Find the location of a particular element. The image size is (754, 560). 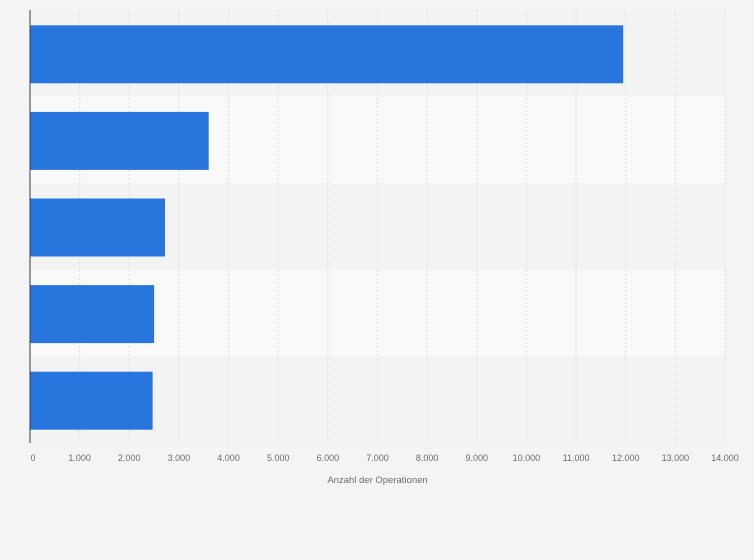

x-axis-title: Anzahl der Operationen is located at coordinates (377, 480).